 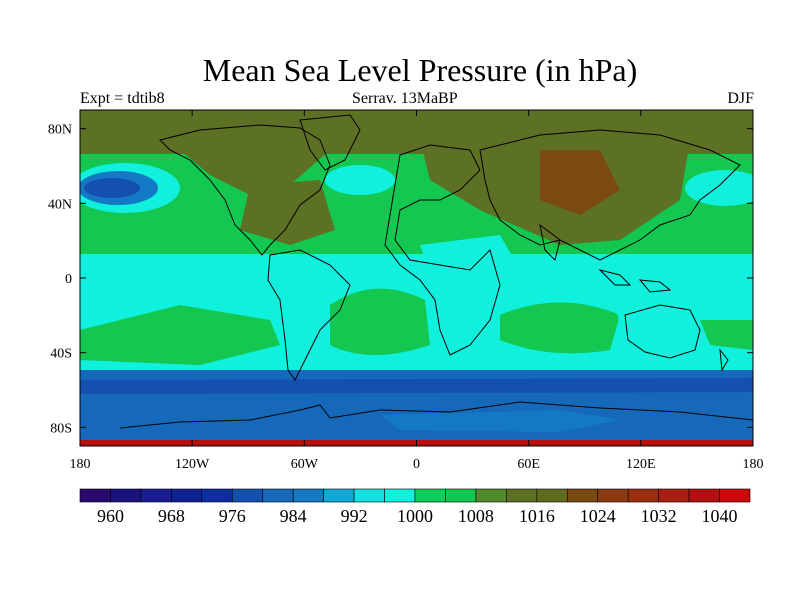 I want to click on lat-tick-label: 0, so click(x=68, y=279).